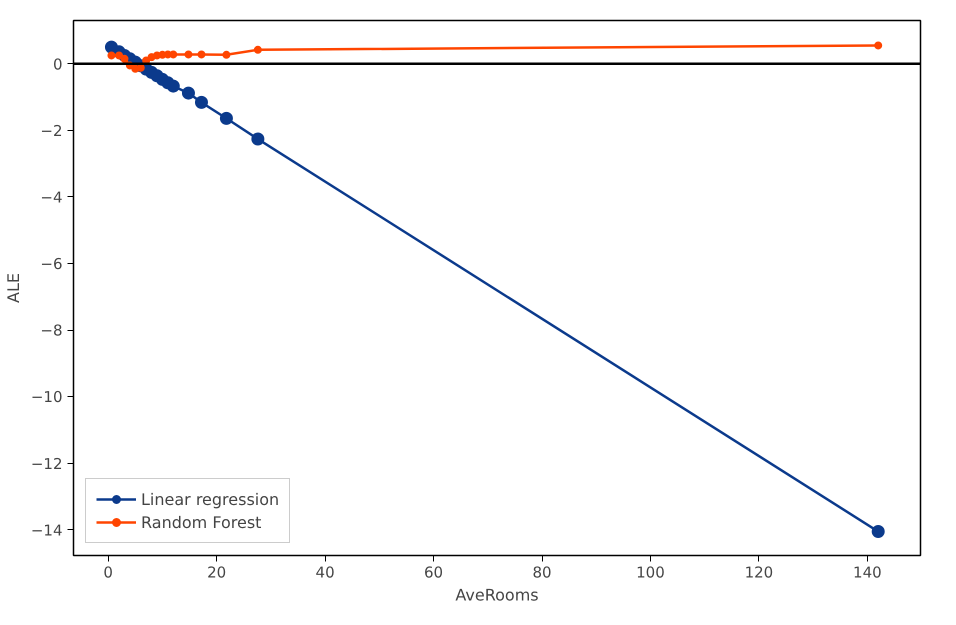 The height and width of the screenshot is (625, 956). Describe the element at coordinates (46, 397) in the screenshot. I see `y-tick-label: −10` at that location.